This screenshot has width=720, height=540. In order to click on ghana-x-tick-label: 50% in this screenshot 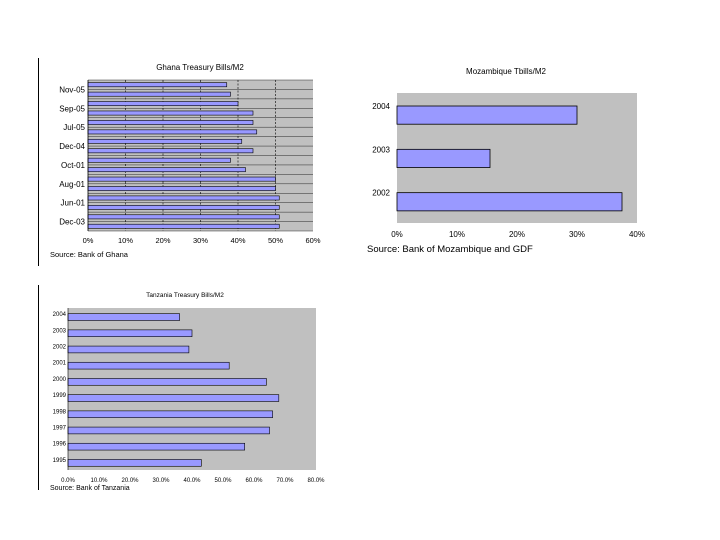, I will do `click(275, 240)`.